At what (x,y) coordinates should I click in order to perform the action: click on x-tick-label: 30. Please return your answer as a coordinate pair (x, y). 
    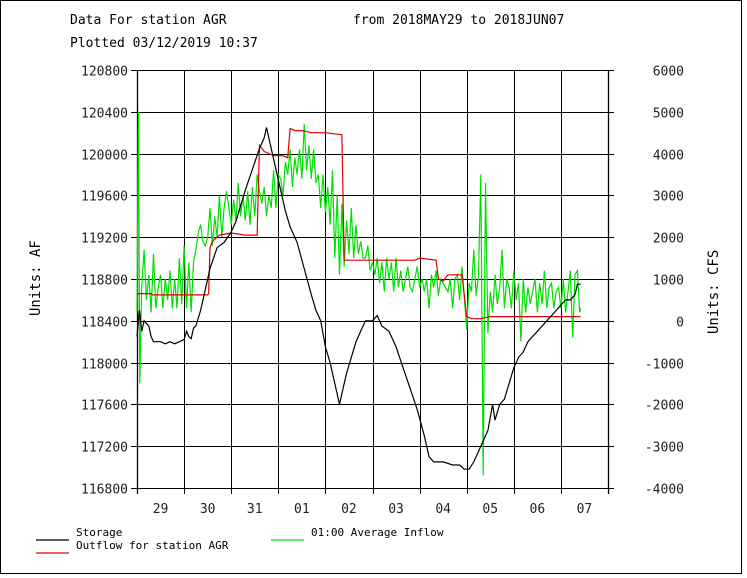
    Looking at the image, I should click on (208, 509).